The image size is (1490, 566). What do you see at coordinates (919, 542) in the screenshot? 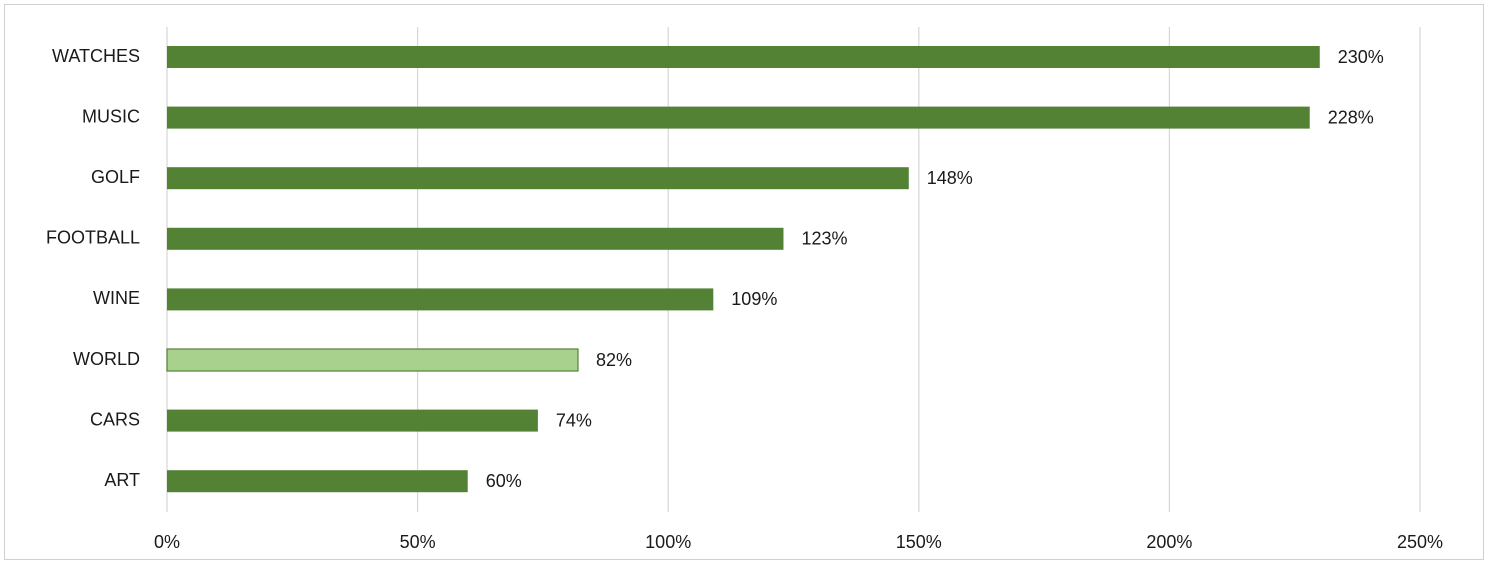
I see `x-tick-label: 150%` at bounding box center [919, 542].